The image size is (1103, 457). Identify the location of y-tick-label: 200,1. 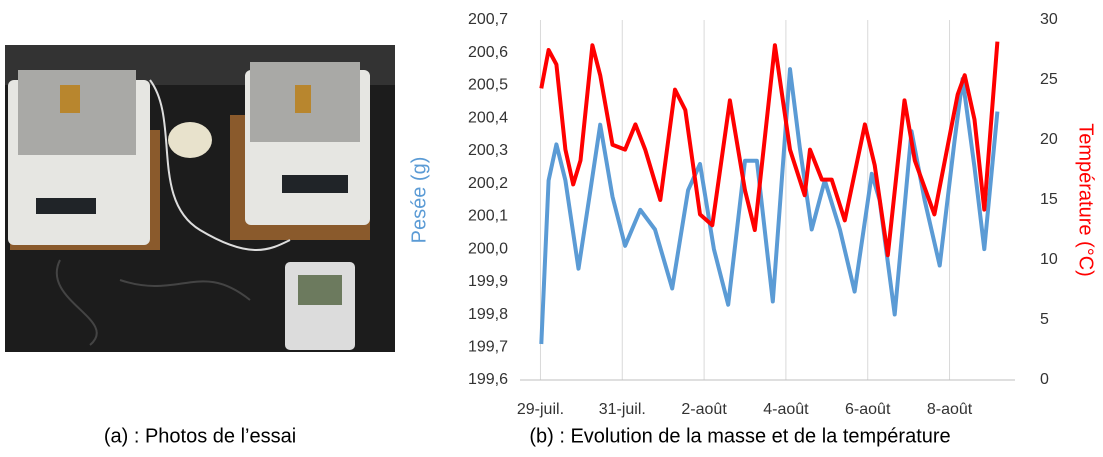
(488, 216).